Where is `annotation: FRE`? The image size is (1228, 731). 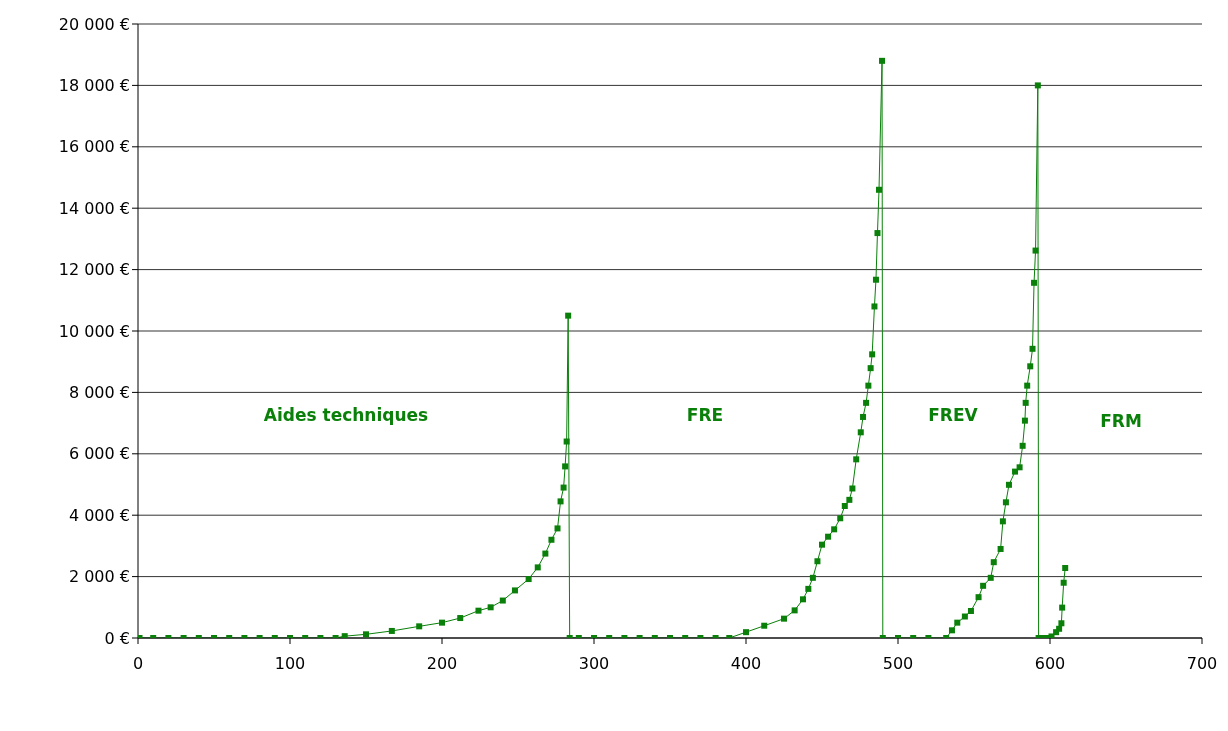 annotation: FRE is located at coordinates (705, 415).